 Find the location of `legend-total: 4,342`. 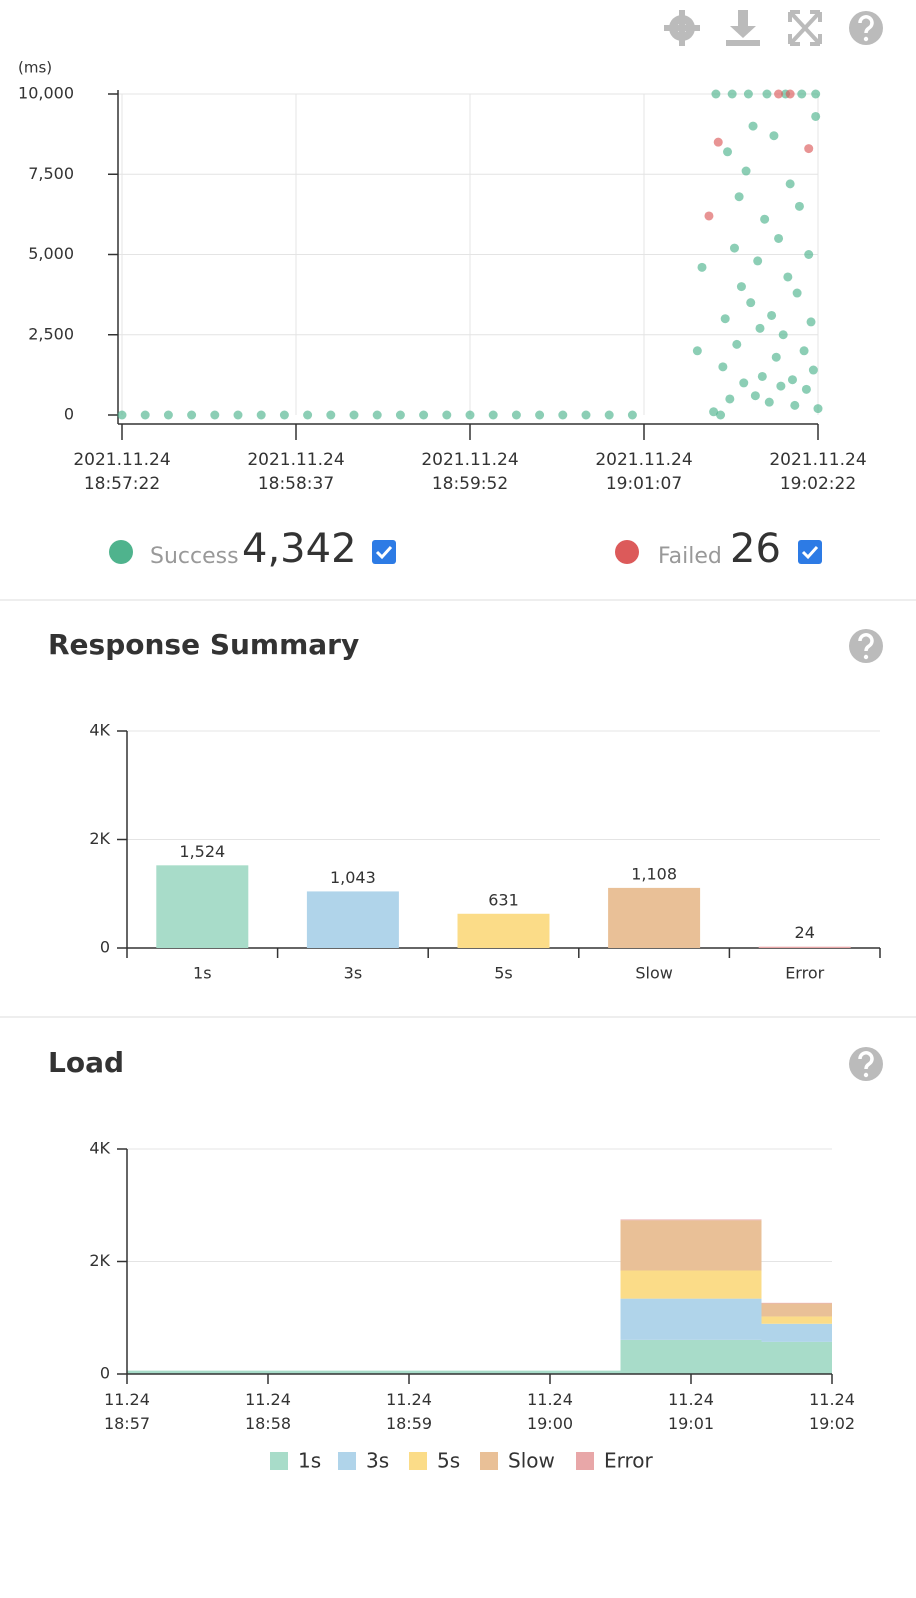

legend-total: 4,342 is located at coordinates (299, 549).